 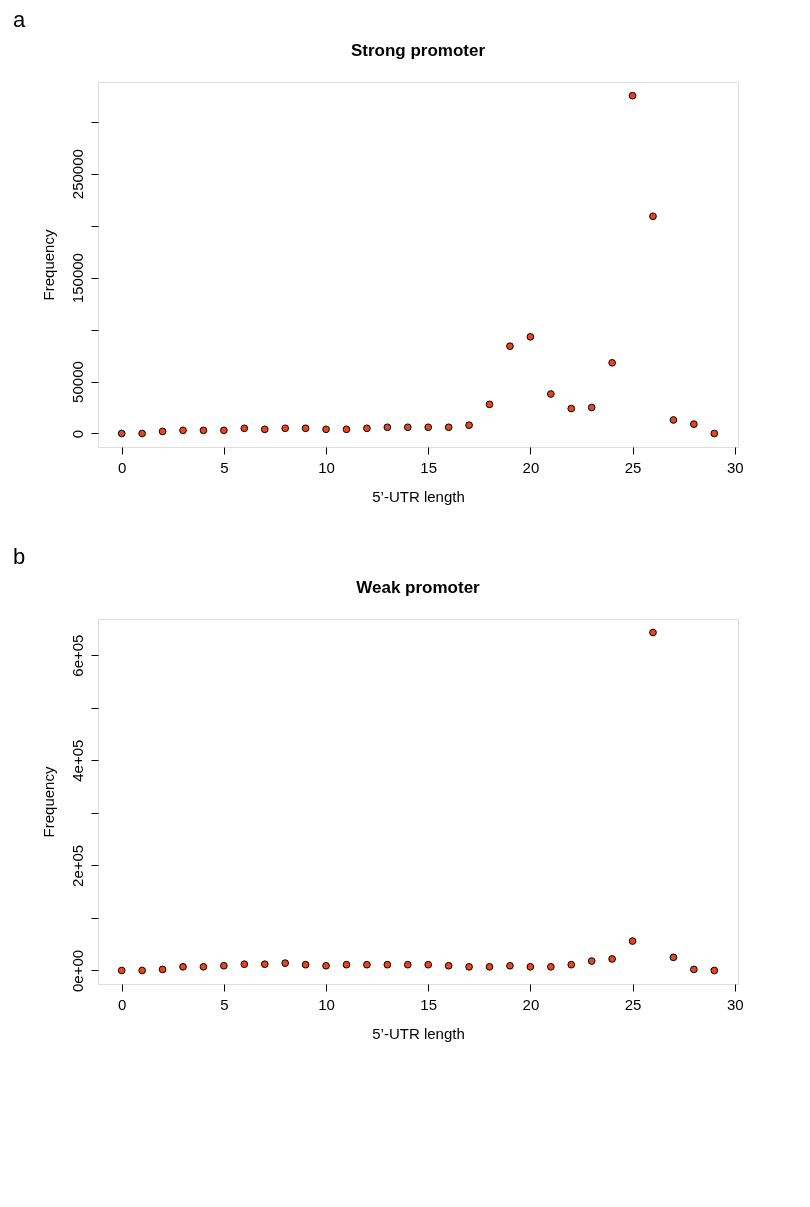 What do you see at coordinates (77, 382) in the screenshot?
I see `y-tick-label: 50000` at bounding box center [77, 382].